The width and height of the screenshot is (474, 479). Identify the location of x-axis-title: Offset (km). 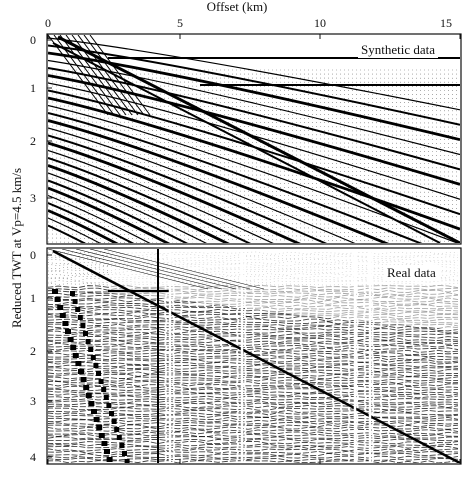
(237, 7).